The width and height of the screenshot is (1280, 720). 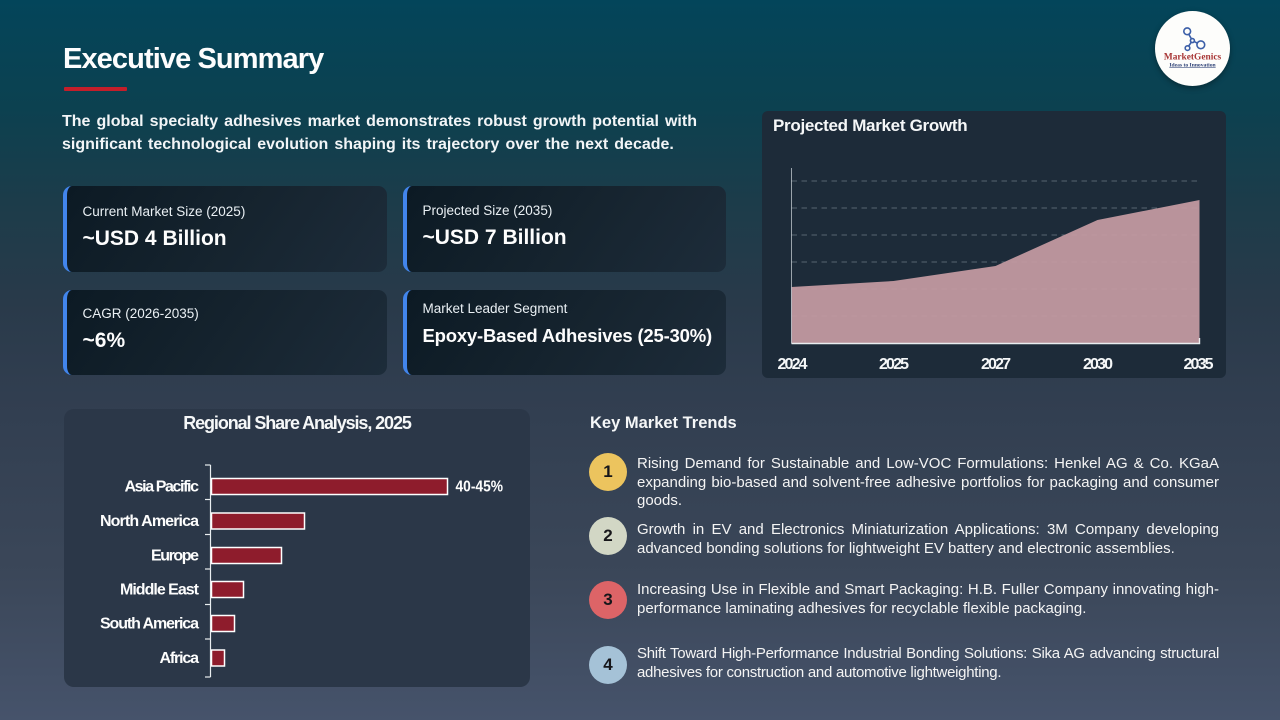 I want to click on svg-text: 2024, so click(x=793, y=364).